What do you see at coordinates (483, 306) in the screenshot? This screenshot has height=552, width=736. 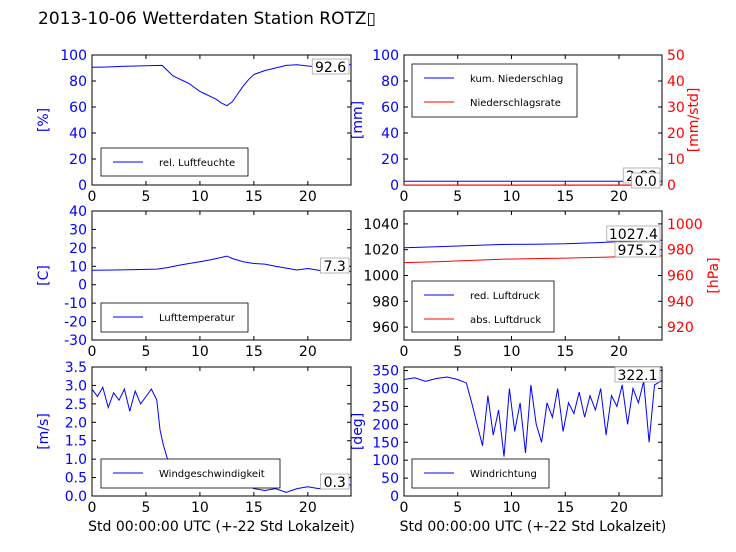 I see `legend: red. Luftdruck abs. Luftdruck` at bounding box center [483, 306].